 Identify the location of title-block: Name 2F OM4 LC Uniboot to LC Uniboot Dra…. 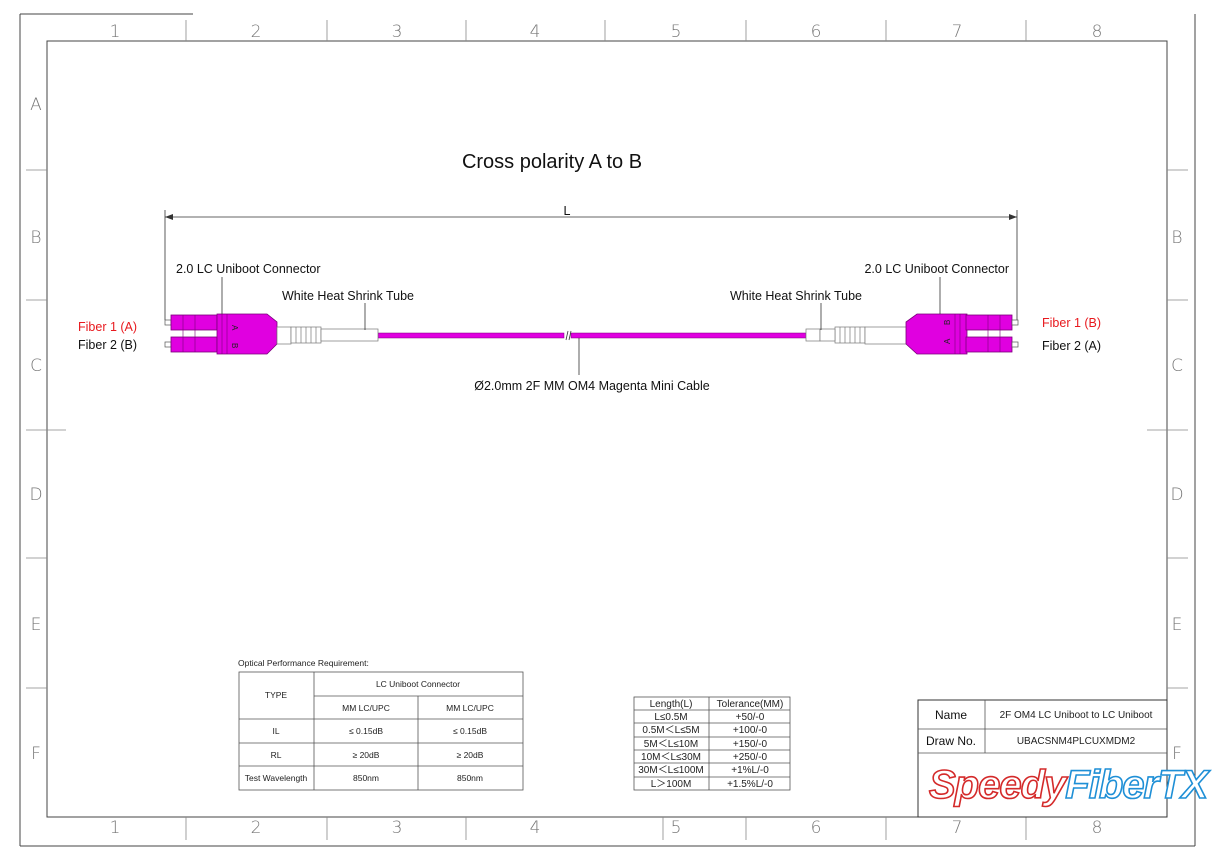
(1064, 758).